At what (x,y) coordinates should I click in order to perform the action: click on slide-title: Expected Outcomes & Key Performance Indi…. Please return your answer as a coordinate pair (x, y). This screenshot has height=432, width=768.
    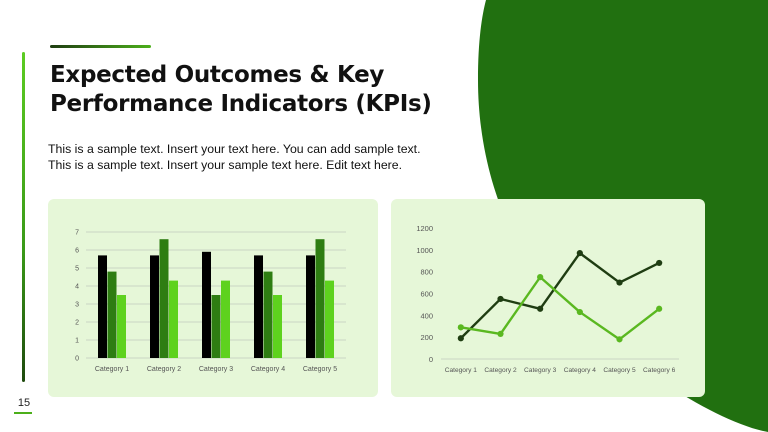
    Looking at the image, I should click on (241, 89).